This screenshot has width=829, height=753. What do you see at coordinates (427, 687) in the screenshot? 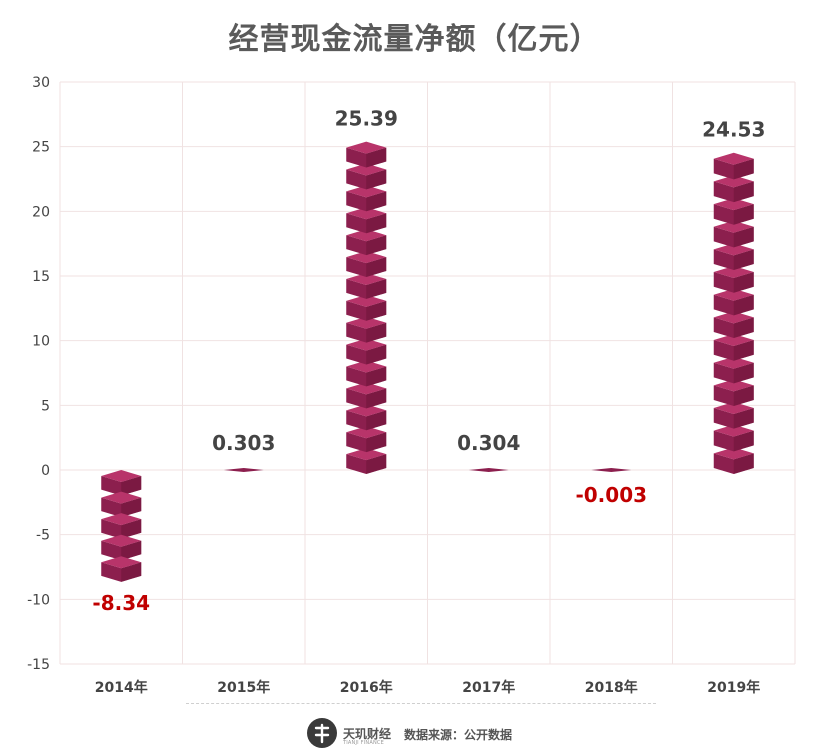
I see `x-tick-labels: 2014年 2015年 2016年 2017年 2018年 2019年` at bounding box center [427, 687].